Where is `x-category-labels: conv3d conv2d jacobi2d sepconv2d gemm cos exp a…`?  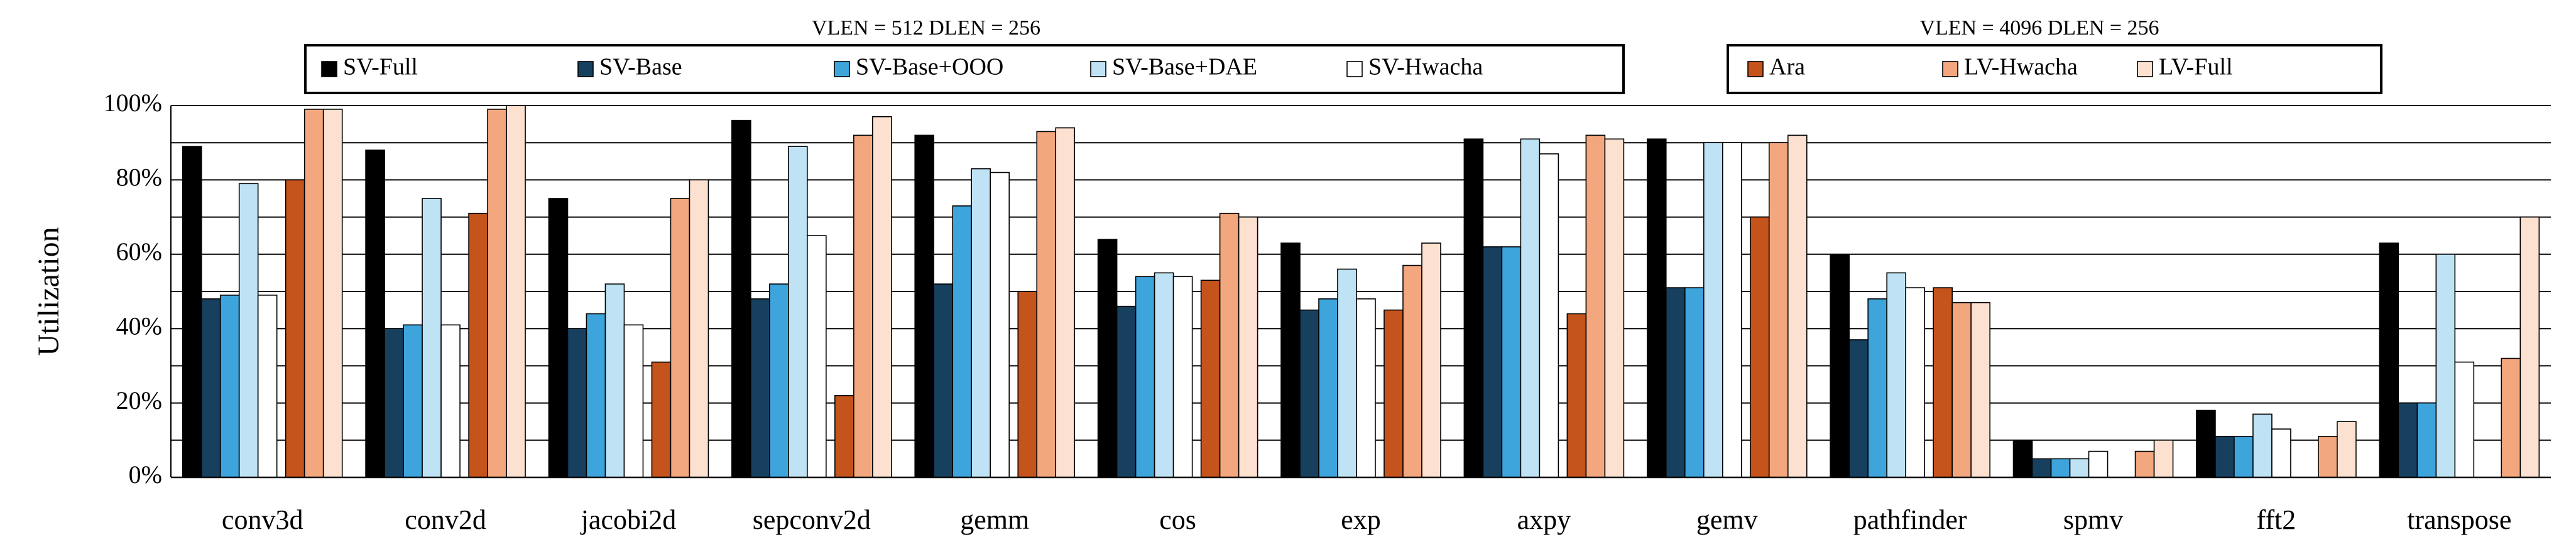
x-category-labels: conv3d conv2d jacobi2d sepconv2d gemm cos exp a… is located at coordinates (1366, 519).